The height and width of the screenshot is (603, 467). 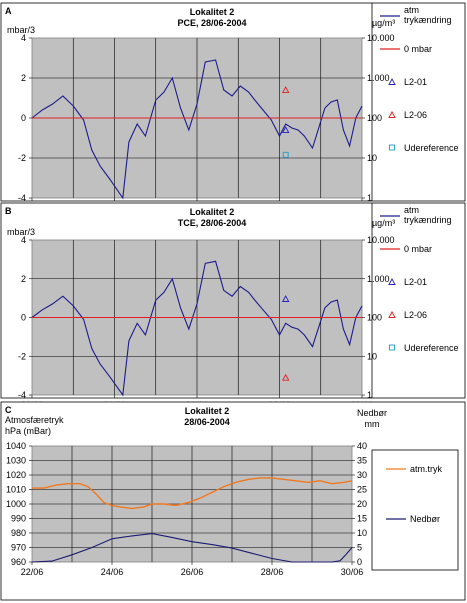 I want to click on tick-label-right: 25, so click(x=362, y=490).